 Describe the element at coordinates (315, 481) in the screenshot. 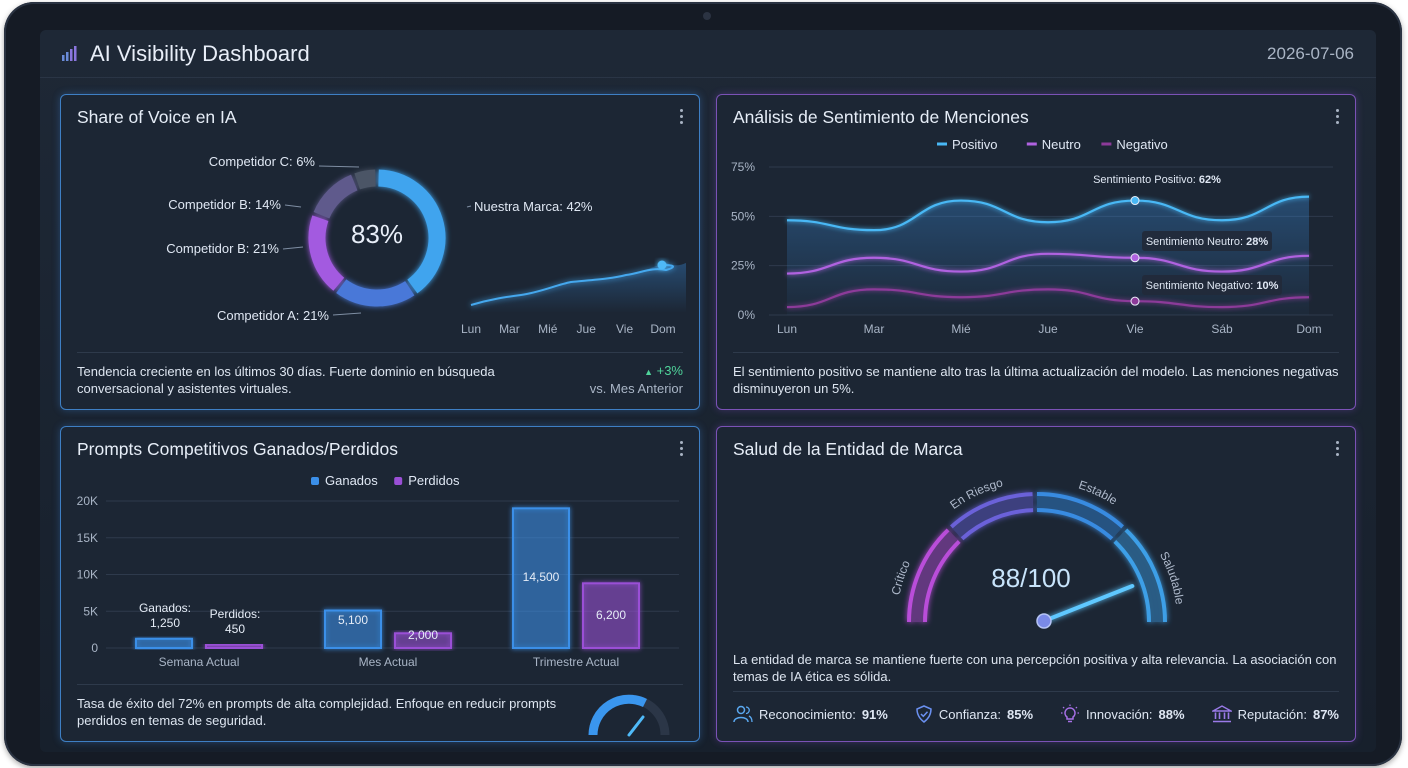

I see `legend-swatch` at that location.